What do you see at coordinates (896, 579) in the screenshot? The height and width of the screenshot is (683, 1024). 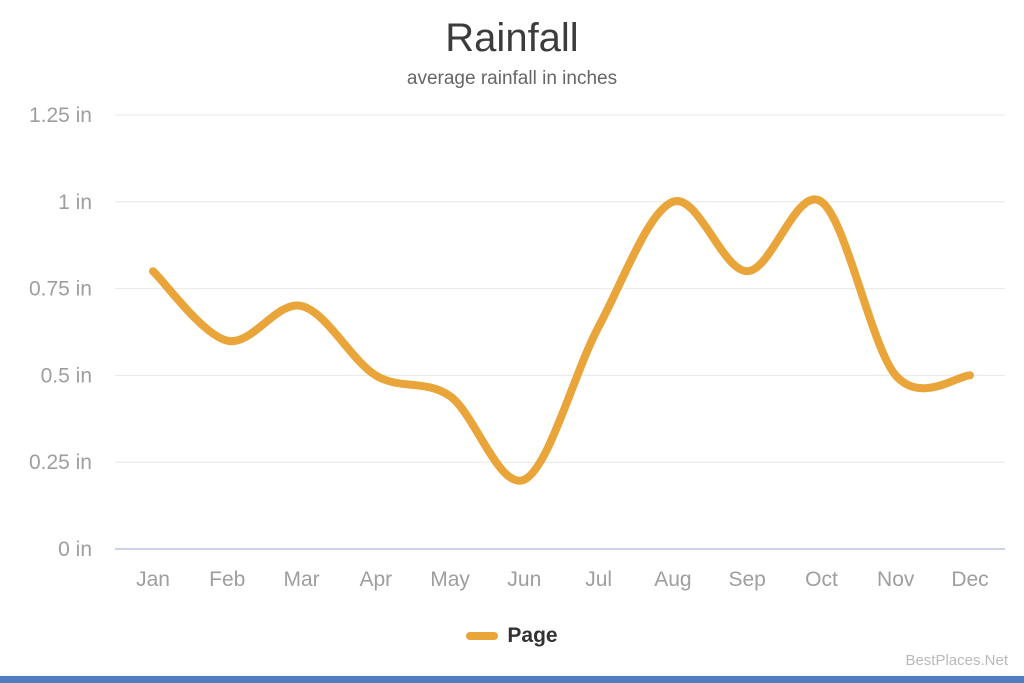 I see `x-tick-label: Nov` at bounding box center [896, 579].